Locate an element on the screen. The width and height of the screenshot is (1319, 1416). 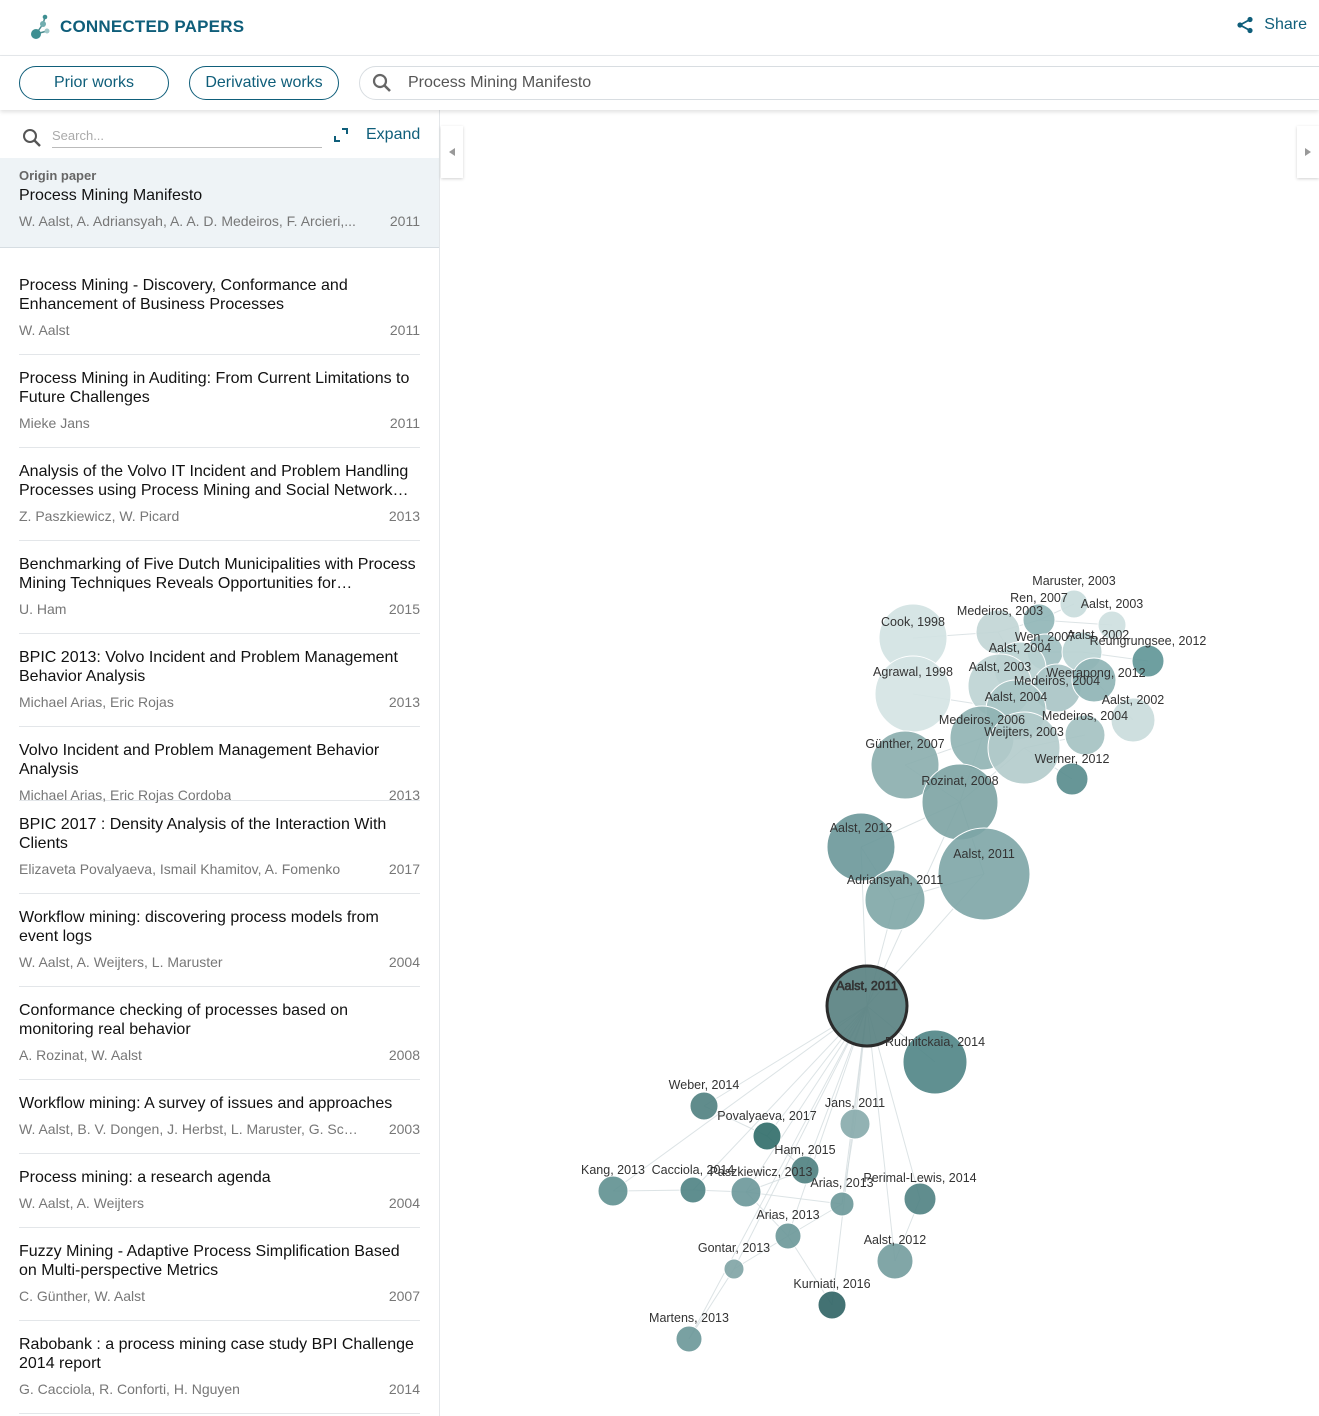
prior-works-button: Prior works is located at coordinates (94, 83).